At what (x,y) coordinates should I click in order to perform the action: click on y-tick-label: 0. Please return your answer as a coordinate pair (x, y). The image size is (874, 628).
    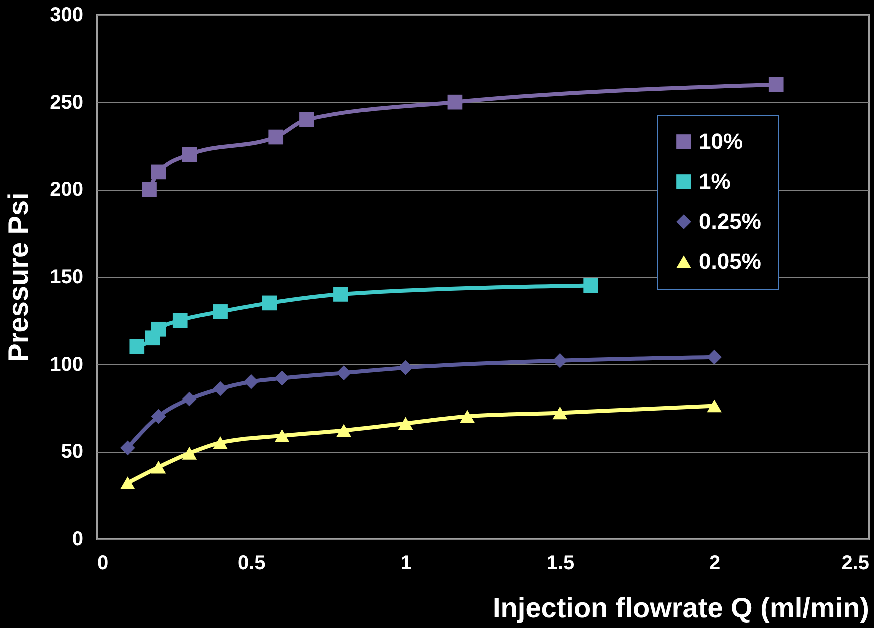
    Looking at the image, I should click on (78, 539).